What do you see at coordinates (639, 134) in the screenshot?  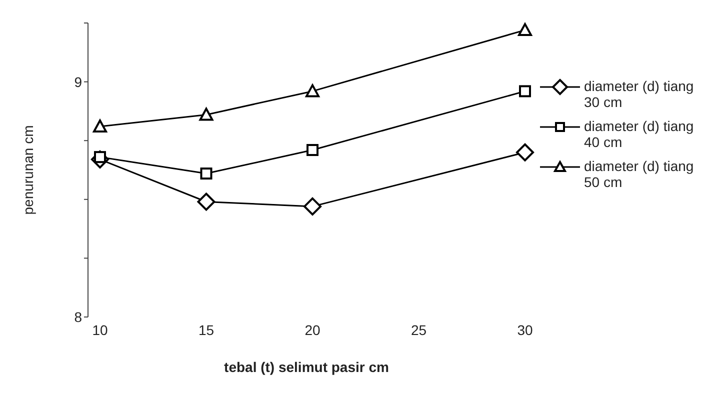 I see `legend-label: diameter (d) tiang 40 cm` at bounding box center [639, 134].